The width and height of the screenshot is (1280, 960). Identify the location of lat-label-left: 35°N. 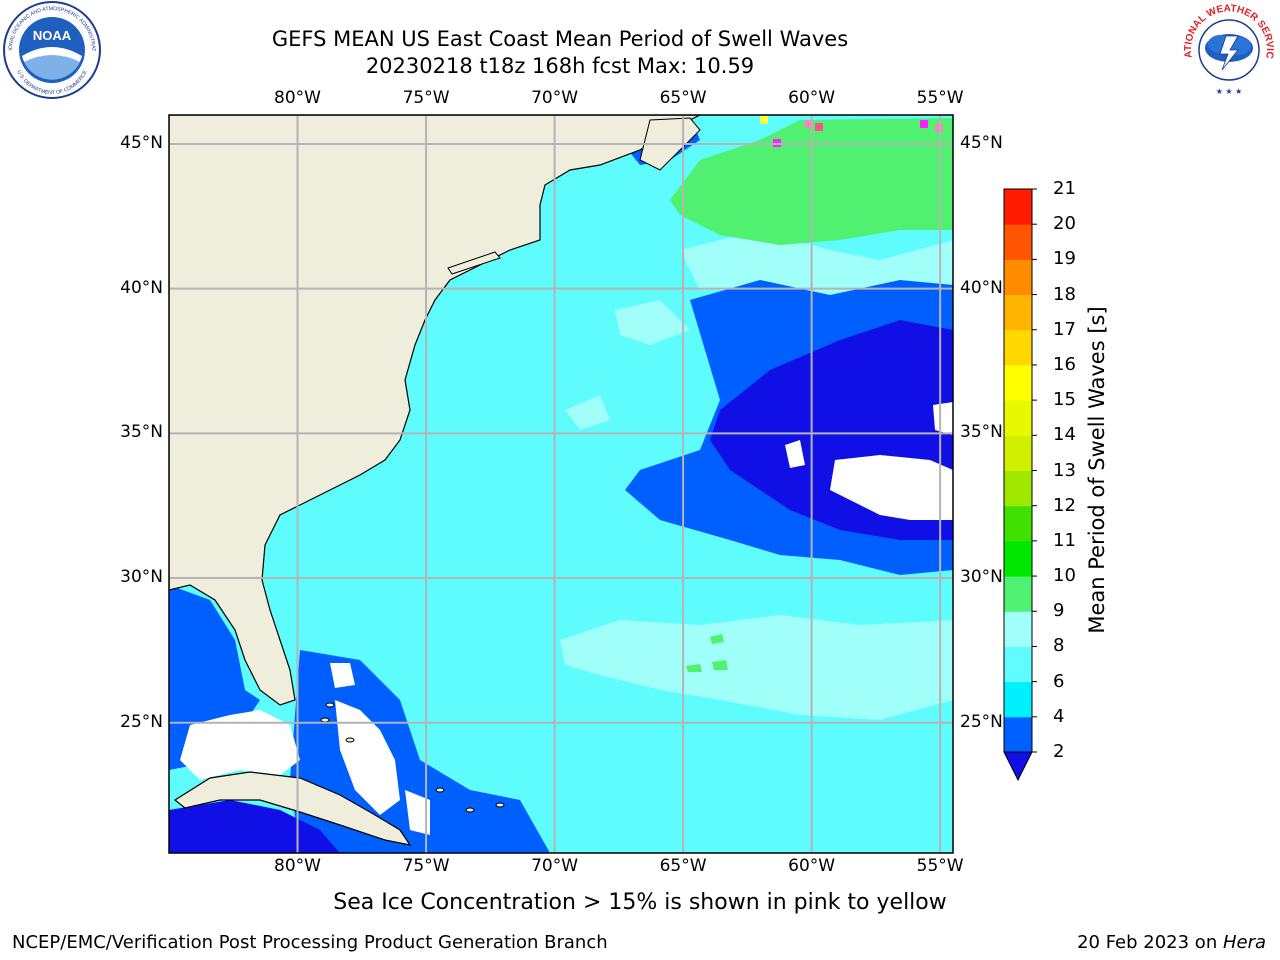
(141, 432).